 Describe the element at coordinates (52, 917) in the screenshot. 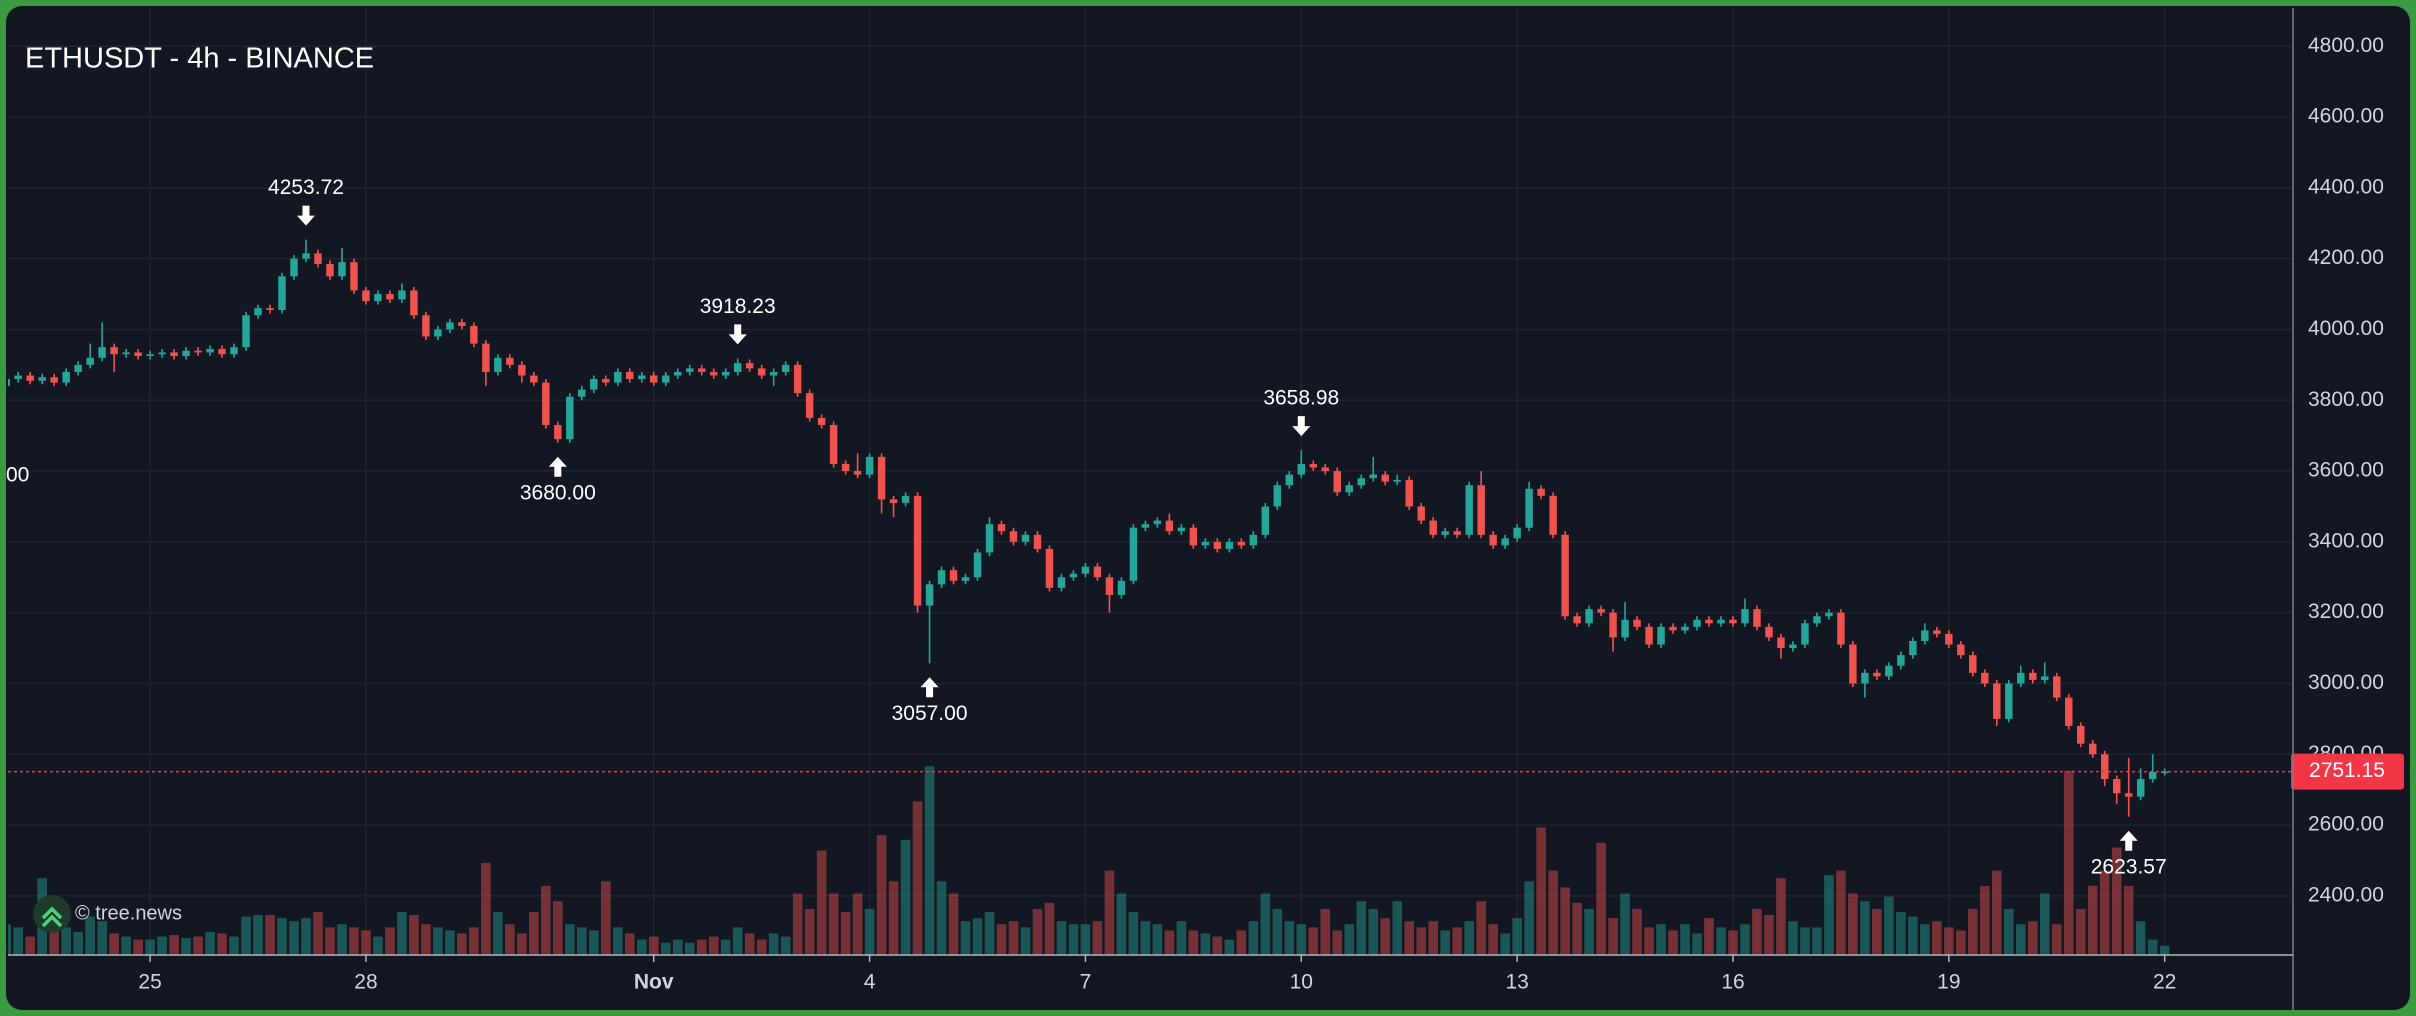

I see `watermark-logo-chevrons` at that location.